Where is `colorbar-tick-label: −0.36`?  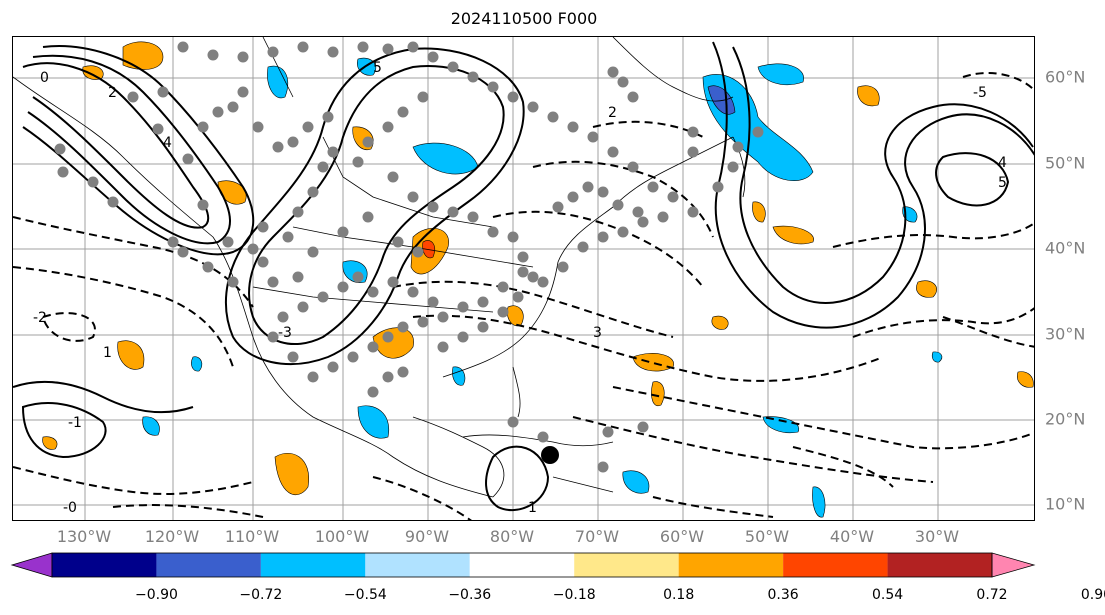 colorbar-tick-label: −0.36 is located at coordinates (470, 595).